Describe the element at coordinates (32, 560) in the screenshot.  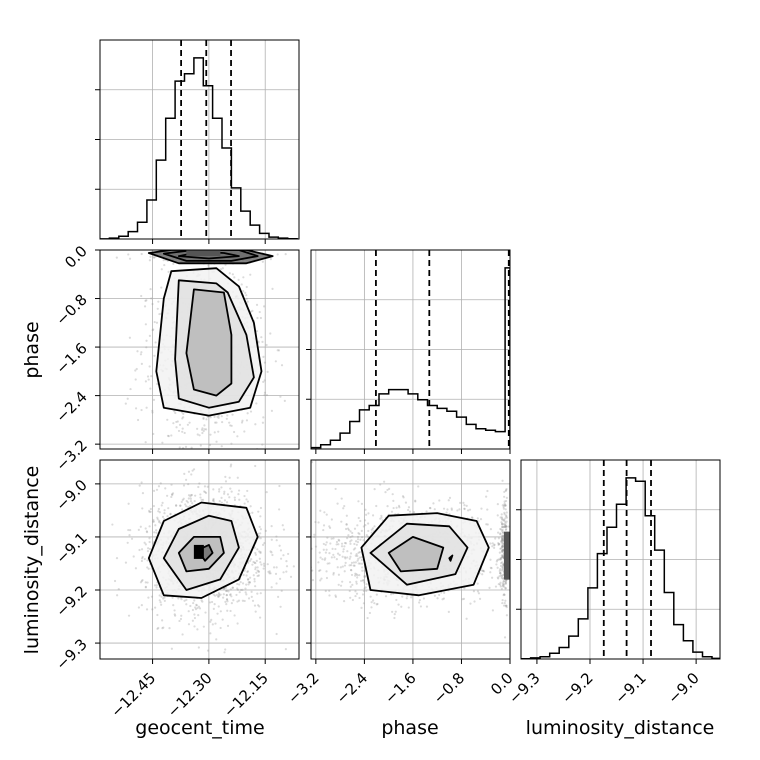
I see `y-axis-label-luminosity-distance: luminosity_distance` at that location.